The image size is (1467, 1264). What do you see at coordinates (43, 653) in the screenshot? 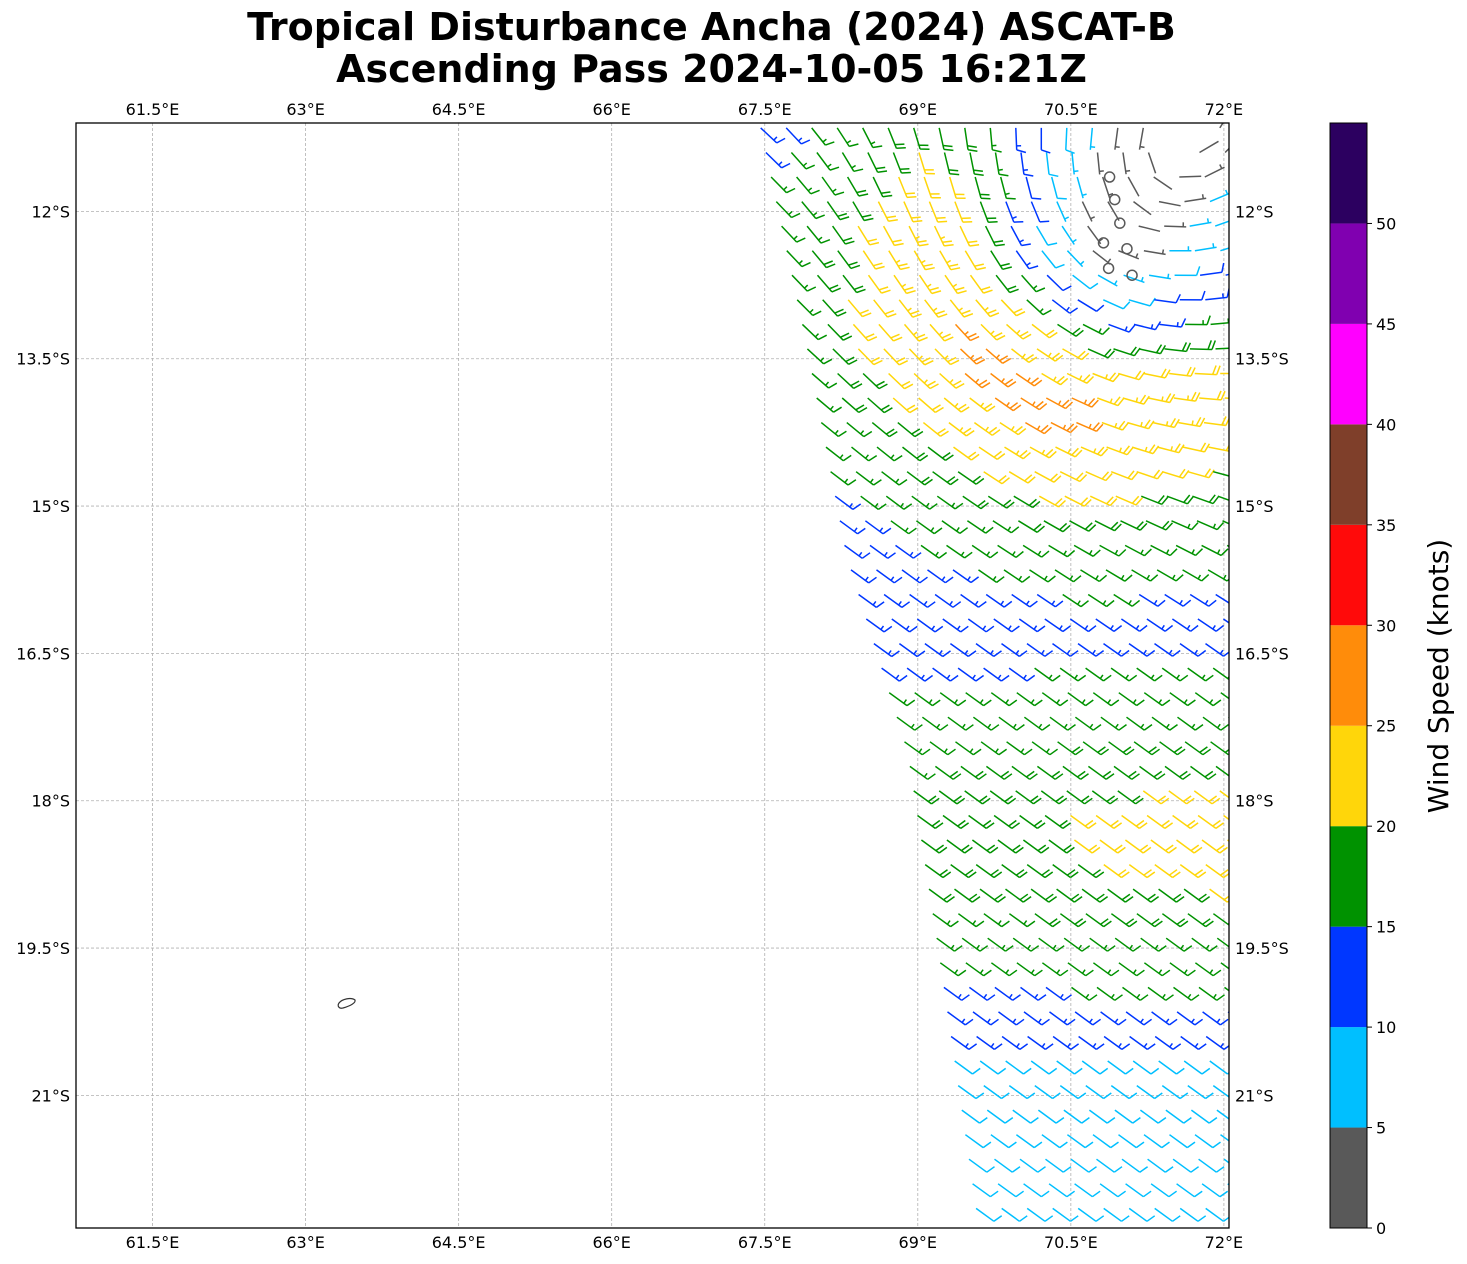
I see `lat-tick-label-left: 16.5°S` at bounding box center [43, 653].